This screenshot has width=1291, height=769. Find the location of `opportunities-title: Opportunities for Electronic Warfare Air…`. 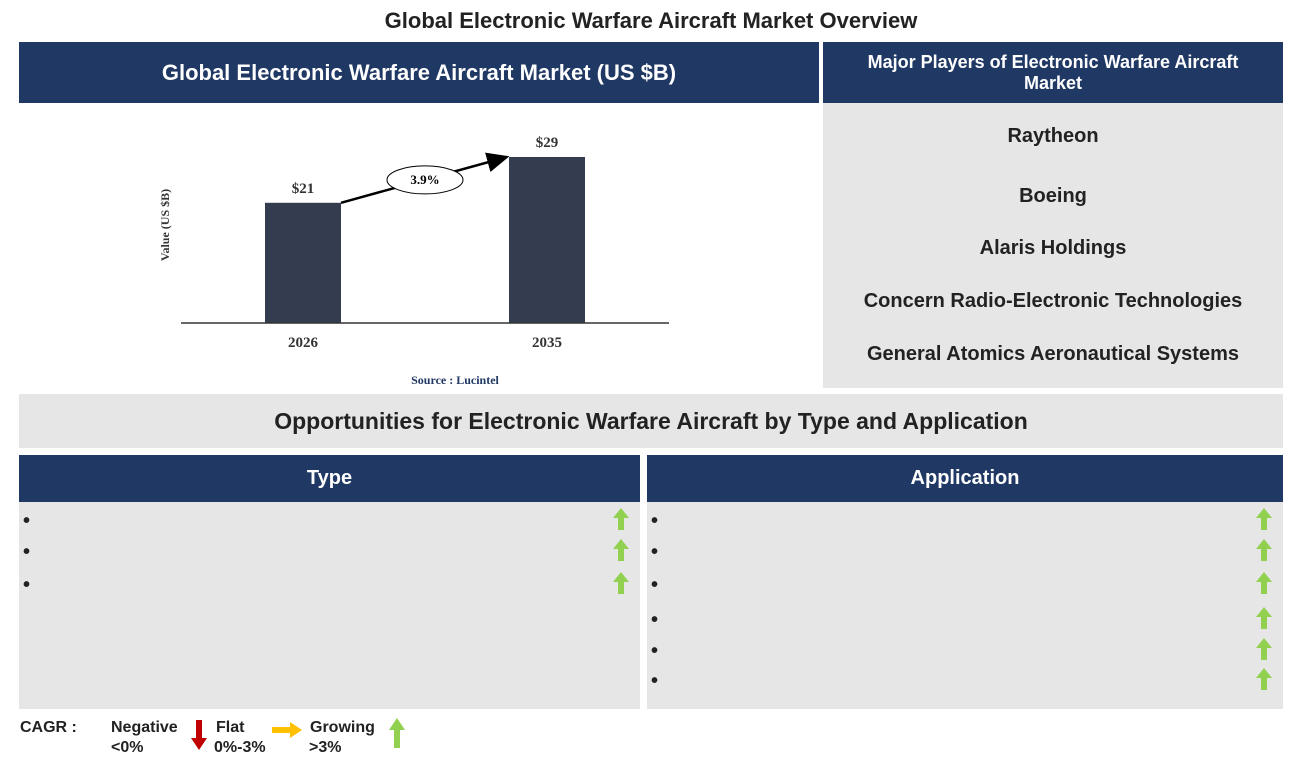

opportunities-title: Opportunities for Electronic Warfare Air… is located at coordinates (651, 421).